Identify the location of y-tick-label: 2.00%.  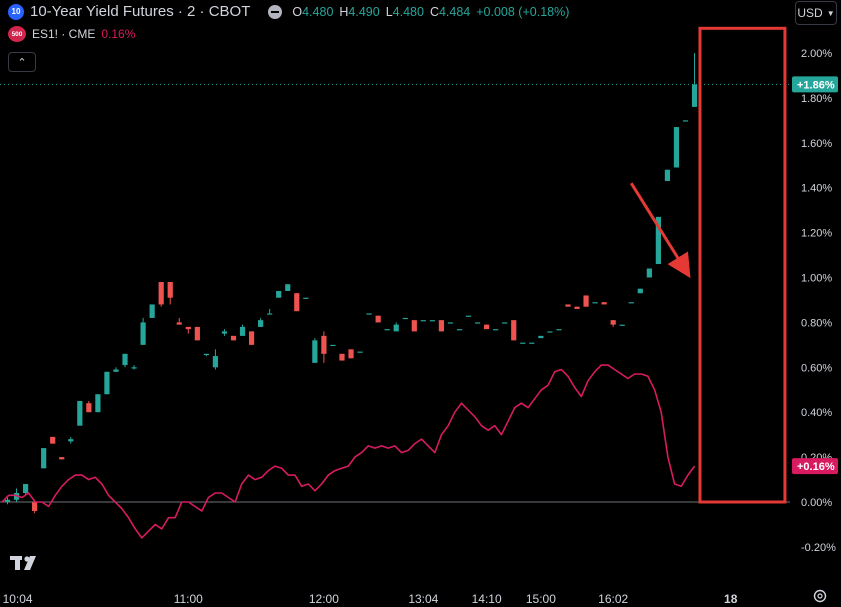
(816, 54).